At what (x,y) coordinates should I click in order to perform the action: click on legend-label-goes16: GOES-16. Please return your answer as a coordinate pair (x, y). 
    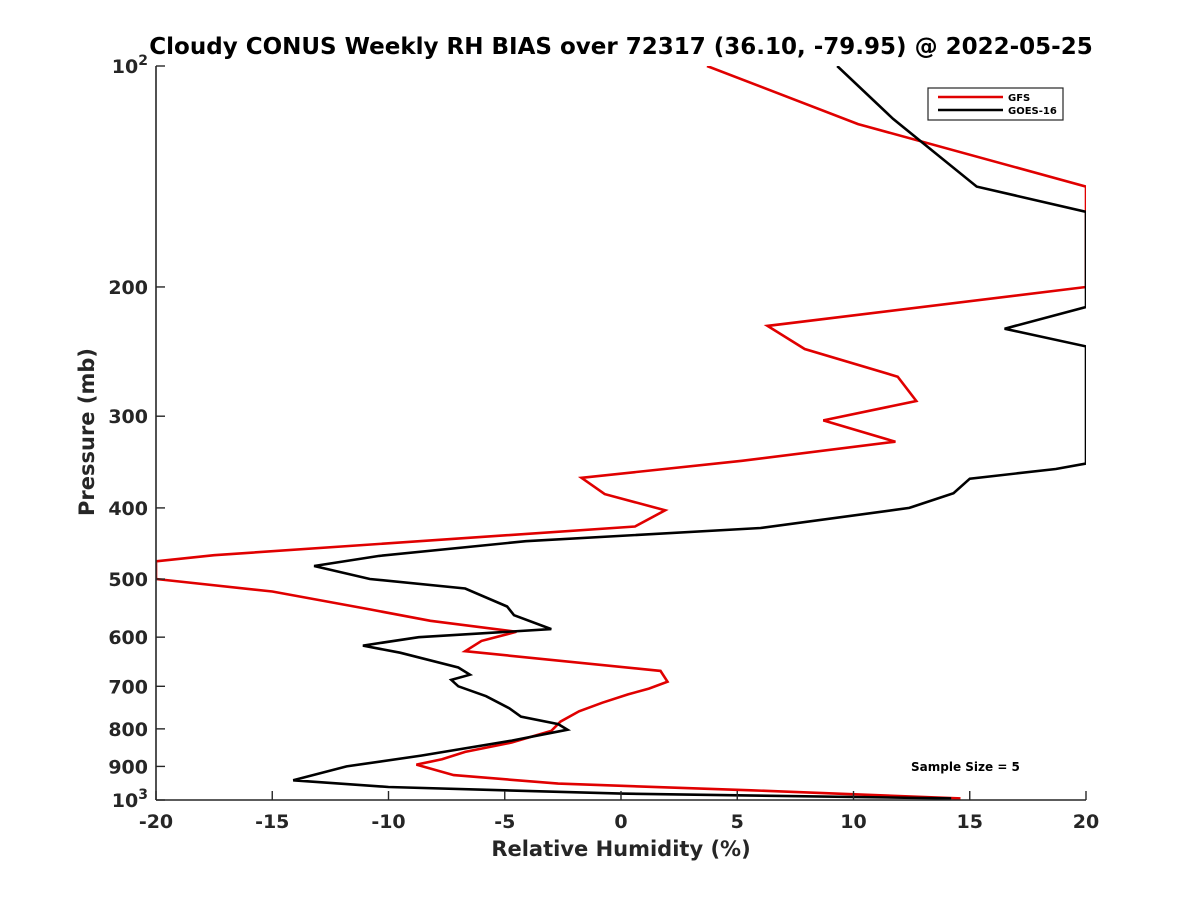
    Looking at the image, I should click on (1032, 111).